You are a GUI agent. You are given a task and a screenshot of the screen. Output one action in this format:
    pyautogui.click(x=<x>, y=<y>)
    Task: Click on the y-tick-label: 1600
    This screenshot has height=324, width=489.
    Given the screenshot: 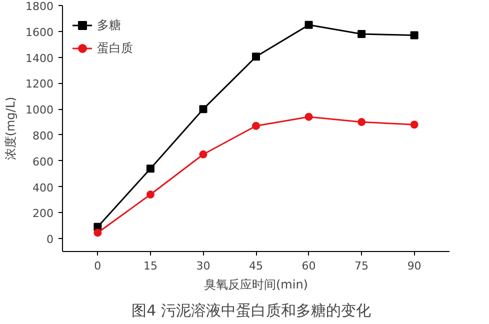 What is the action you would take?
    pyautogui.click(x=40, y=32)
    